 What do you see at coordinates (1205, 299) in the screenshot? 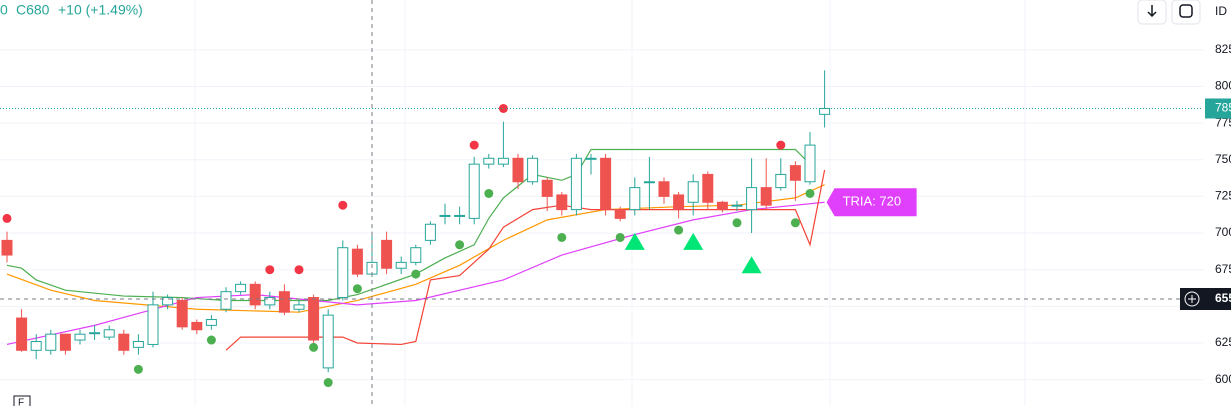
I see `crosshair-tag` at bounding box center [1205, 299].